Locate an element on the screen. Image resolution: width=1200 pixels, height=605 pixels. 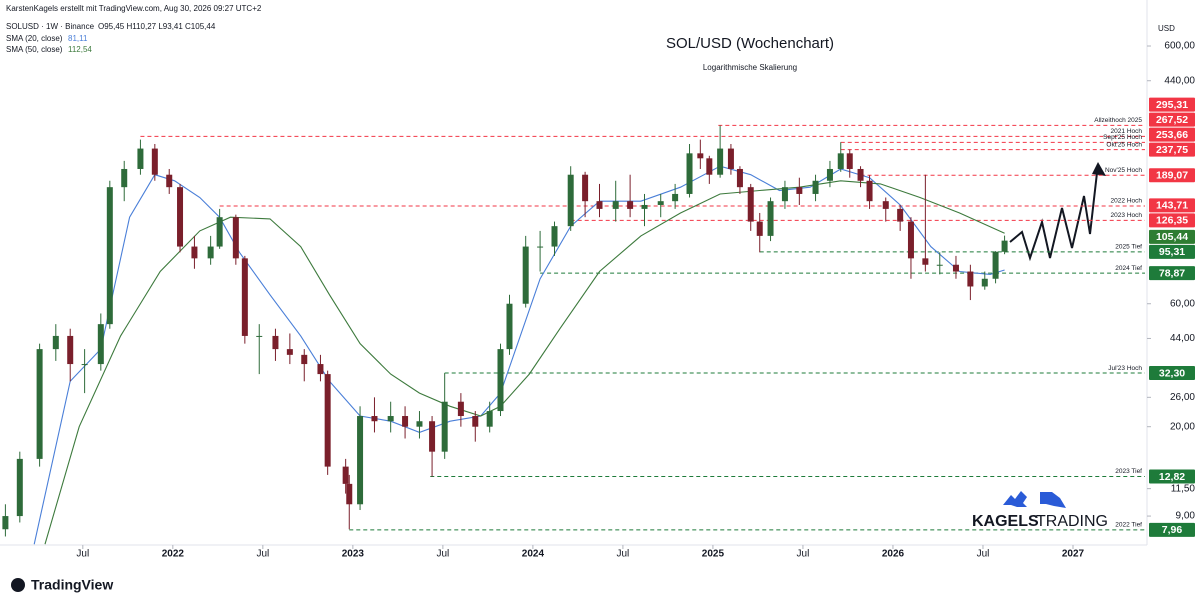
x-tick-label: 2027 is located at coordinates (1073, 554).